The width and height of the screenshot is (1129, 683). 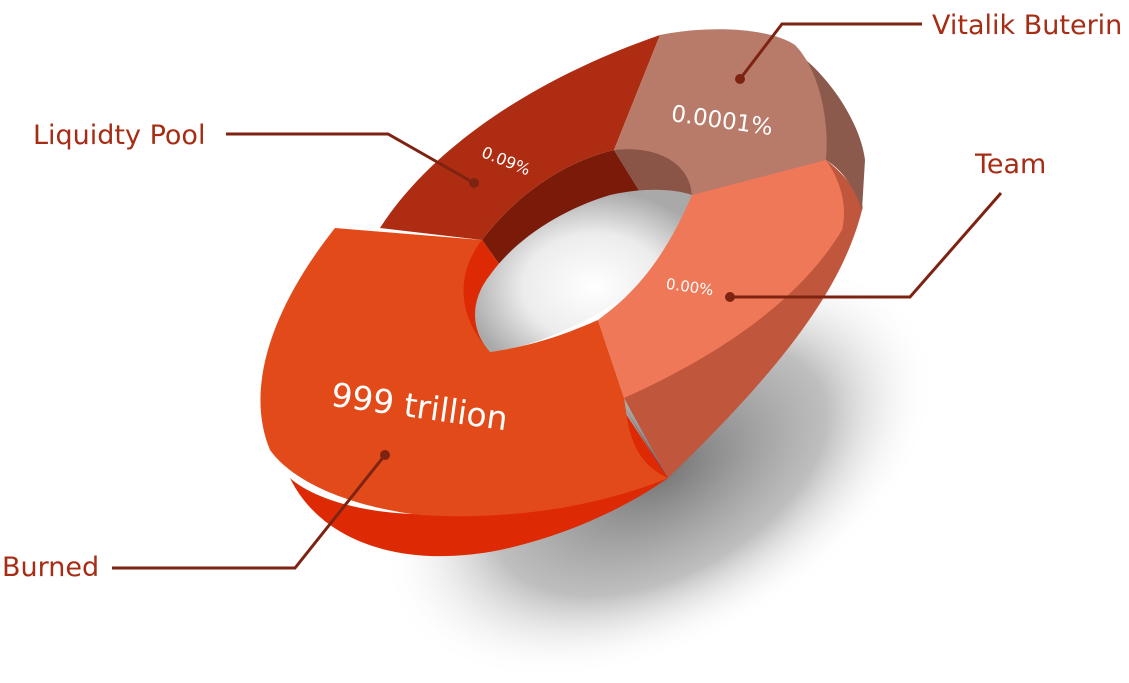 I want to click on callout-line-burned, so click(x=249, y=512).